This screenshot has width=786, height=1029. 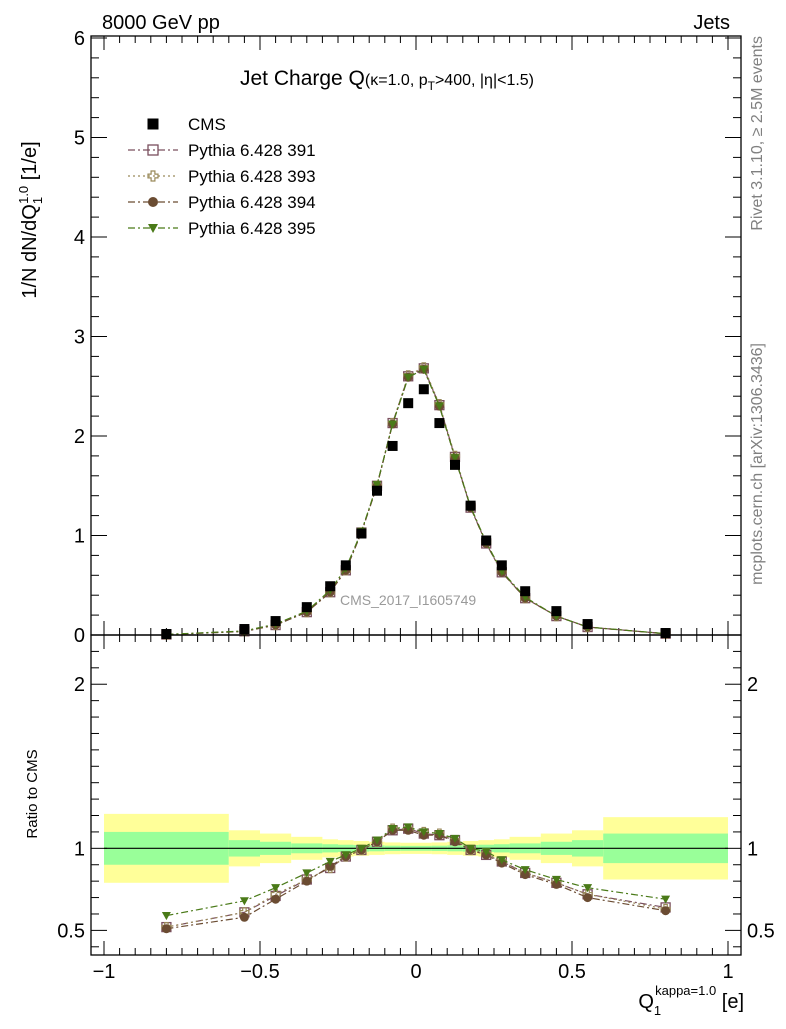 I want to click on ratio-y-tick-label: 2, so click(x=79, y=685).